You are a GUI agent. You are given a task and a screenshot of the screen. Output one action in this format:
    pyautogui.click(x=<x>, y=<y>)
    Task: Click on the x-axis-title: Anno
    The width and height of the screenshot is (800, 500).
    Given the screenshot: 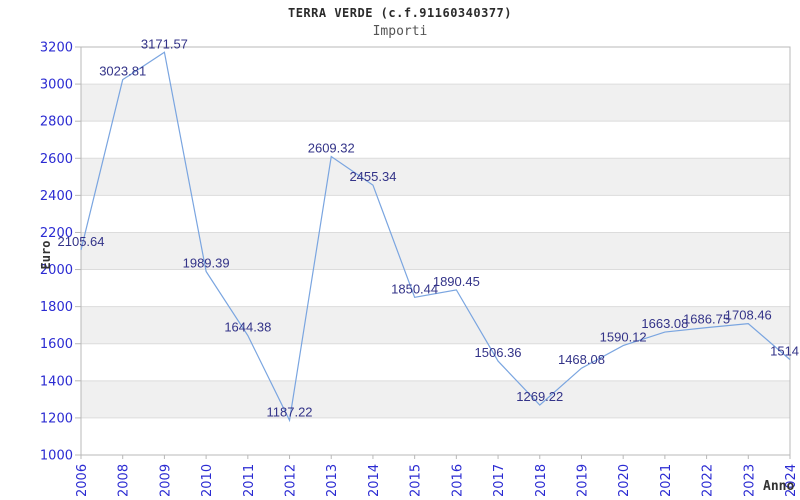 What is the action you would take?
    pyautogui.click(x=779, y=486)
    